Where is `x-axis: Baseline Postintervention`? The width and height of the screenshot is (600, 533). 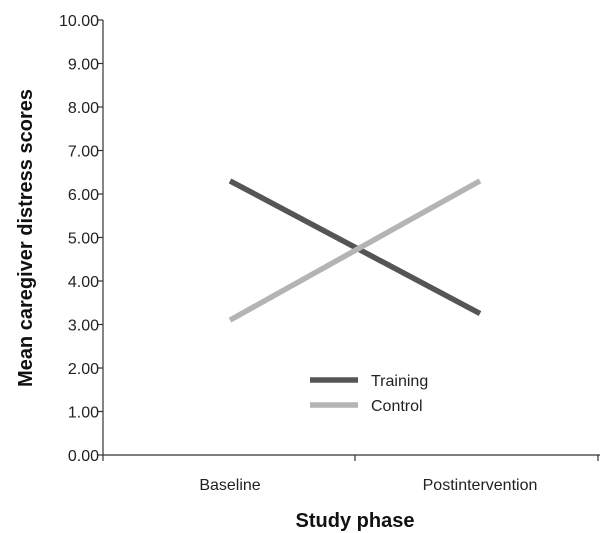
x-axis: Baseline Postintervention is located at coordinates (351, 474).